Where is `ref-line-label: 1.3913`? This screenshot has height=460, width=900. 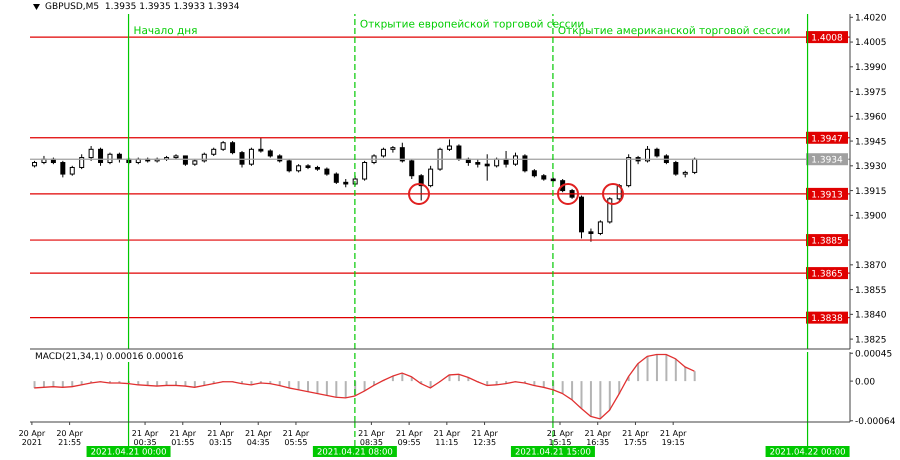 ref-line-label: 1.3913 is located at coordinates (827, 195).